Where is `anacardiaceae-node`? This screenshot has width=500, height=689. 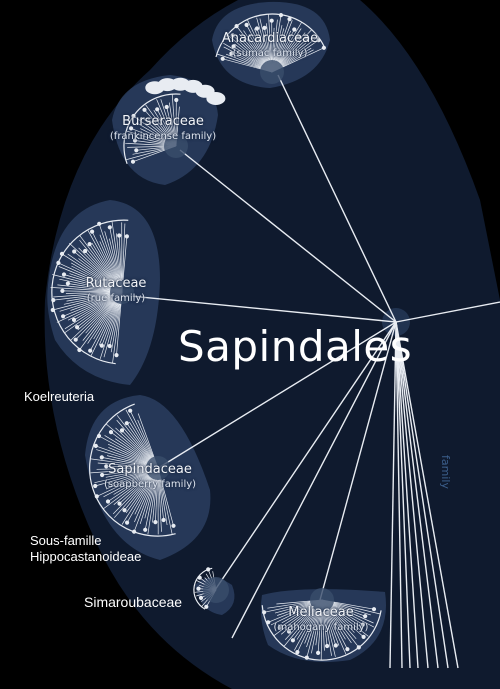 anacardiaceae-node is located at coordinates (272, 72).